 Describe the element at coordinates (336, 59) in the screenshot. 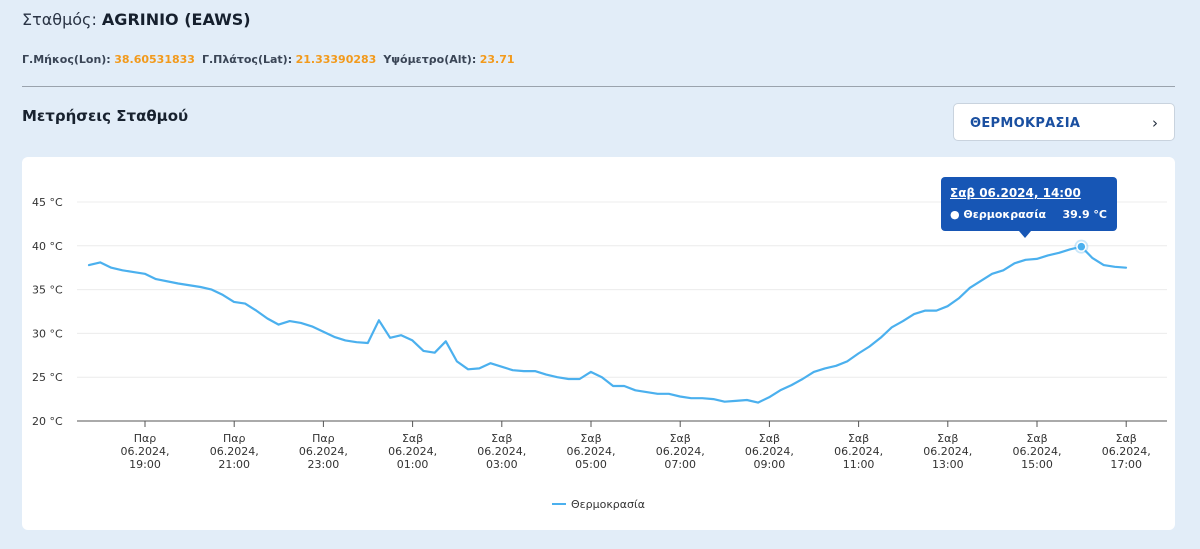

I see `lat-value: 21.33390283` at that location.